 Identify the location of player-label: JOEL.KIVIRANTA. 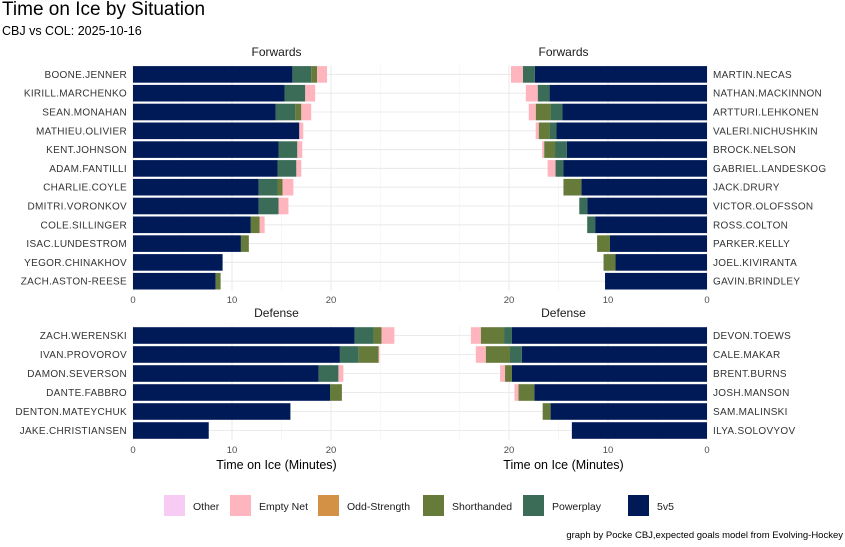
(755, 263).